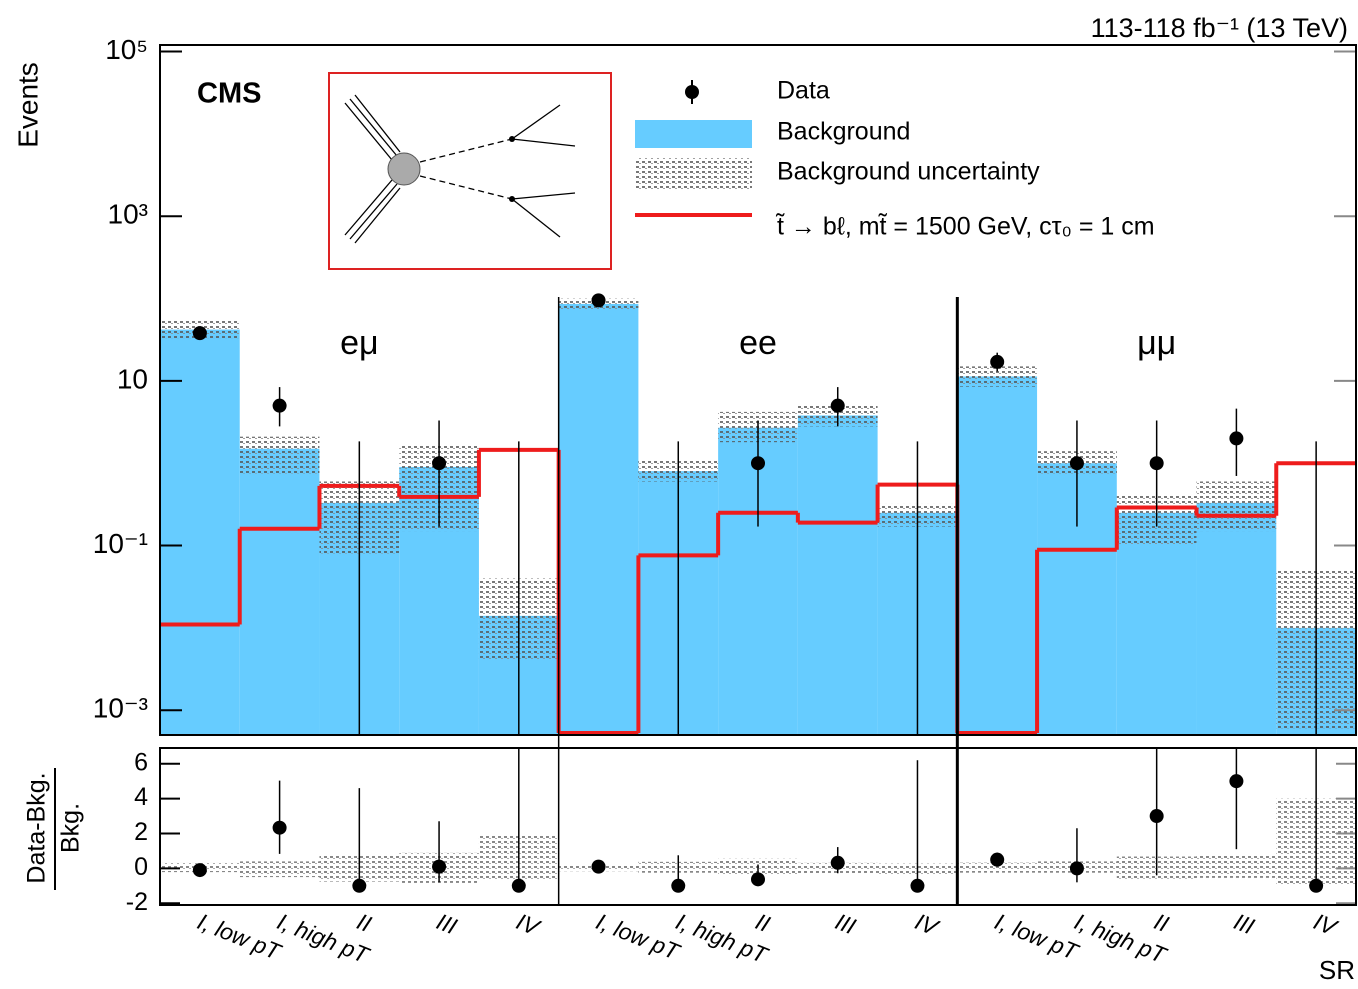  Describe the element at coordinates (803, 91) in the screenshot. I see `legend-label: Data` at that location.